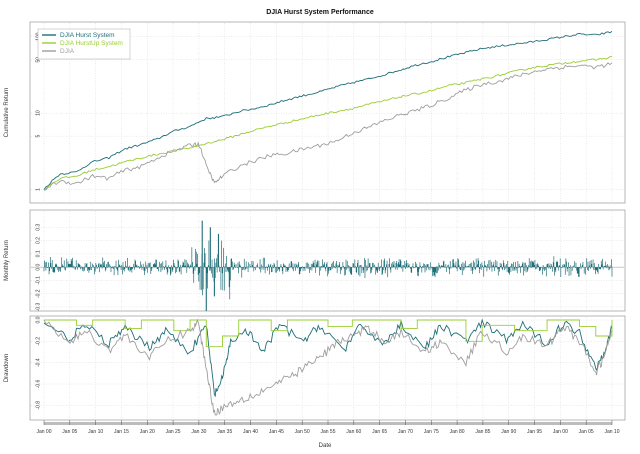  I want to click on y-tick-label: 5, so click(39, 136).